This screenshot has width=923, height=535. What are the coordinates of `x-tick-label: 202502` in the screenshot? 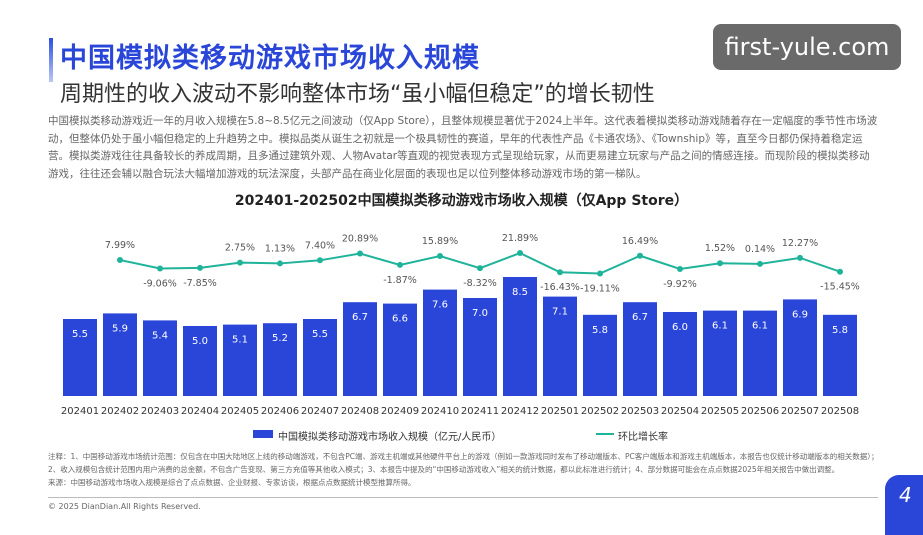 It's located at (600, 411).